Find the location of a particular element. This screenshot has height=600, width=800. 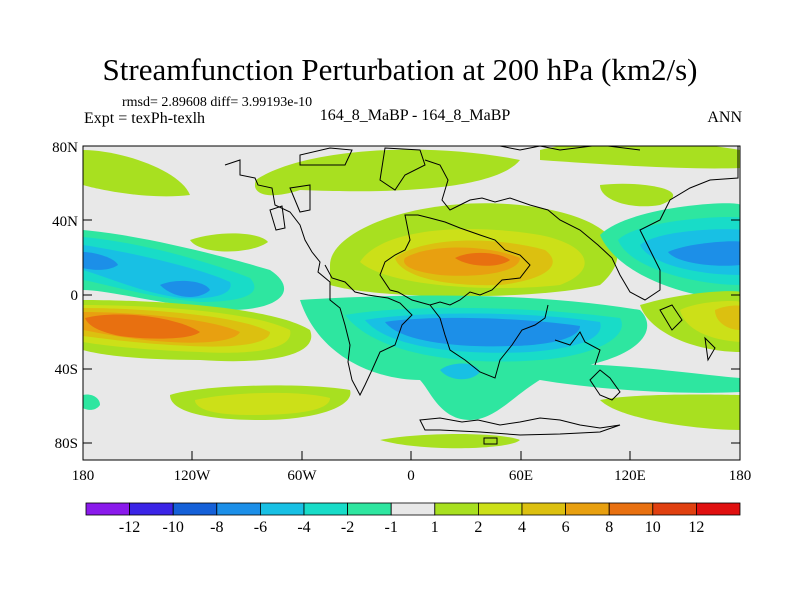

experiment-text: Expt = texPh-texlh is located at coordinates (145, 118).